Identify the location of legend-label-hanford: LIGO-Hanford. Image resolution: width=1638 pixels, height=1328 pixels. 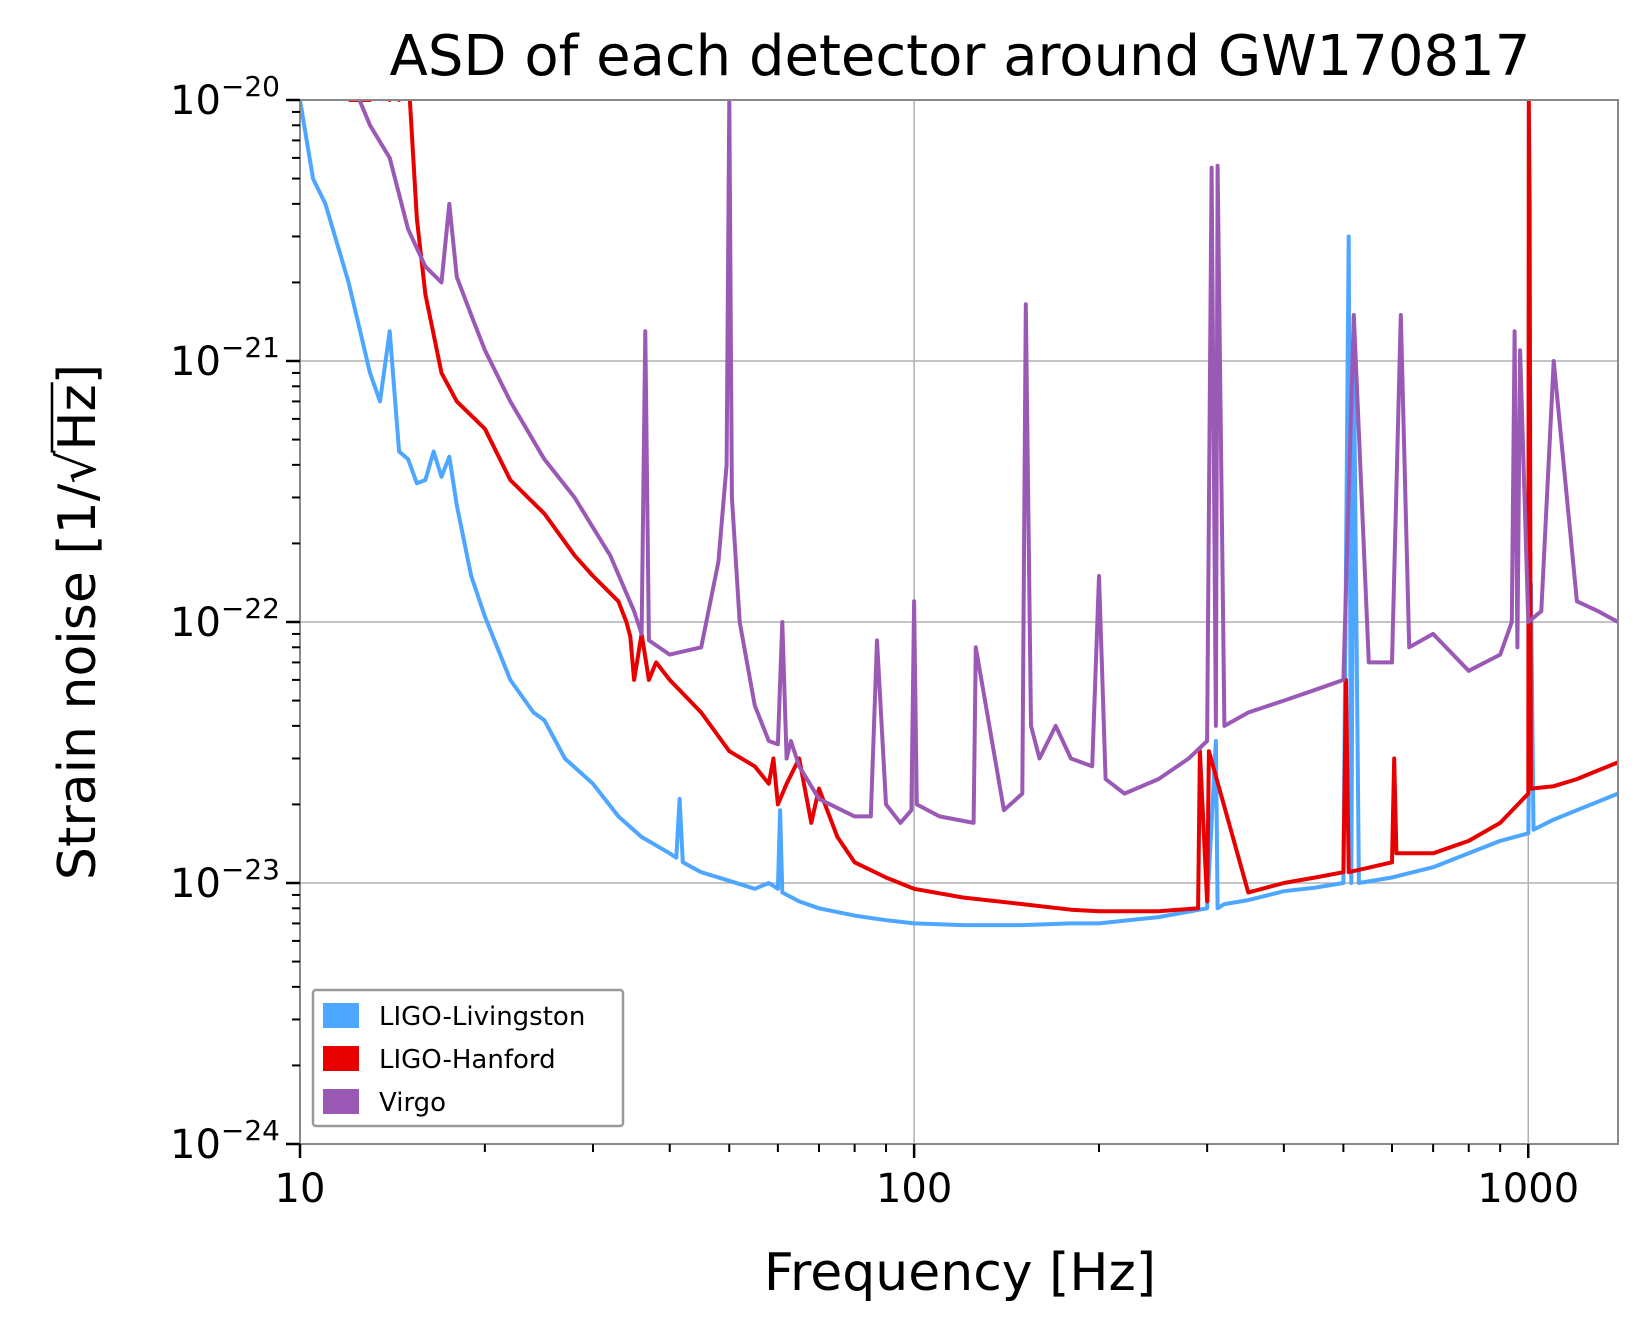
(467, 1060).